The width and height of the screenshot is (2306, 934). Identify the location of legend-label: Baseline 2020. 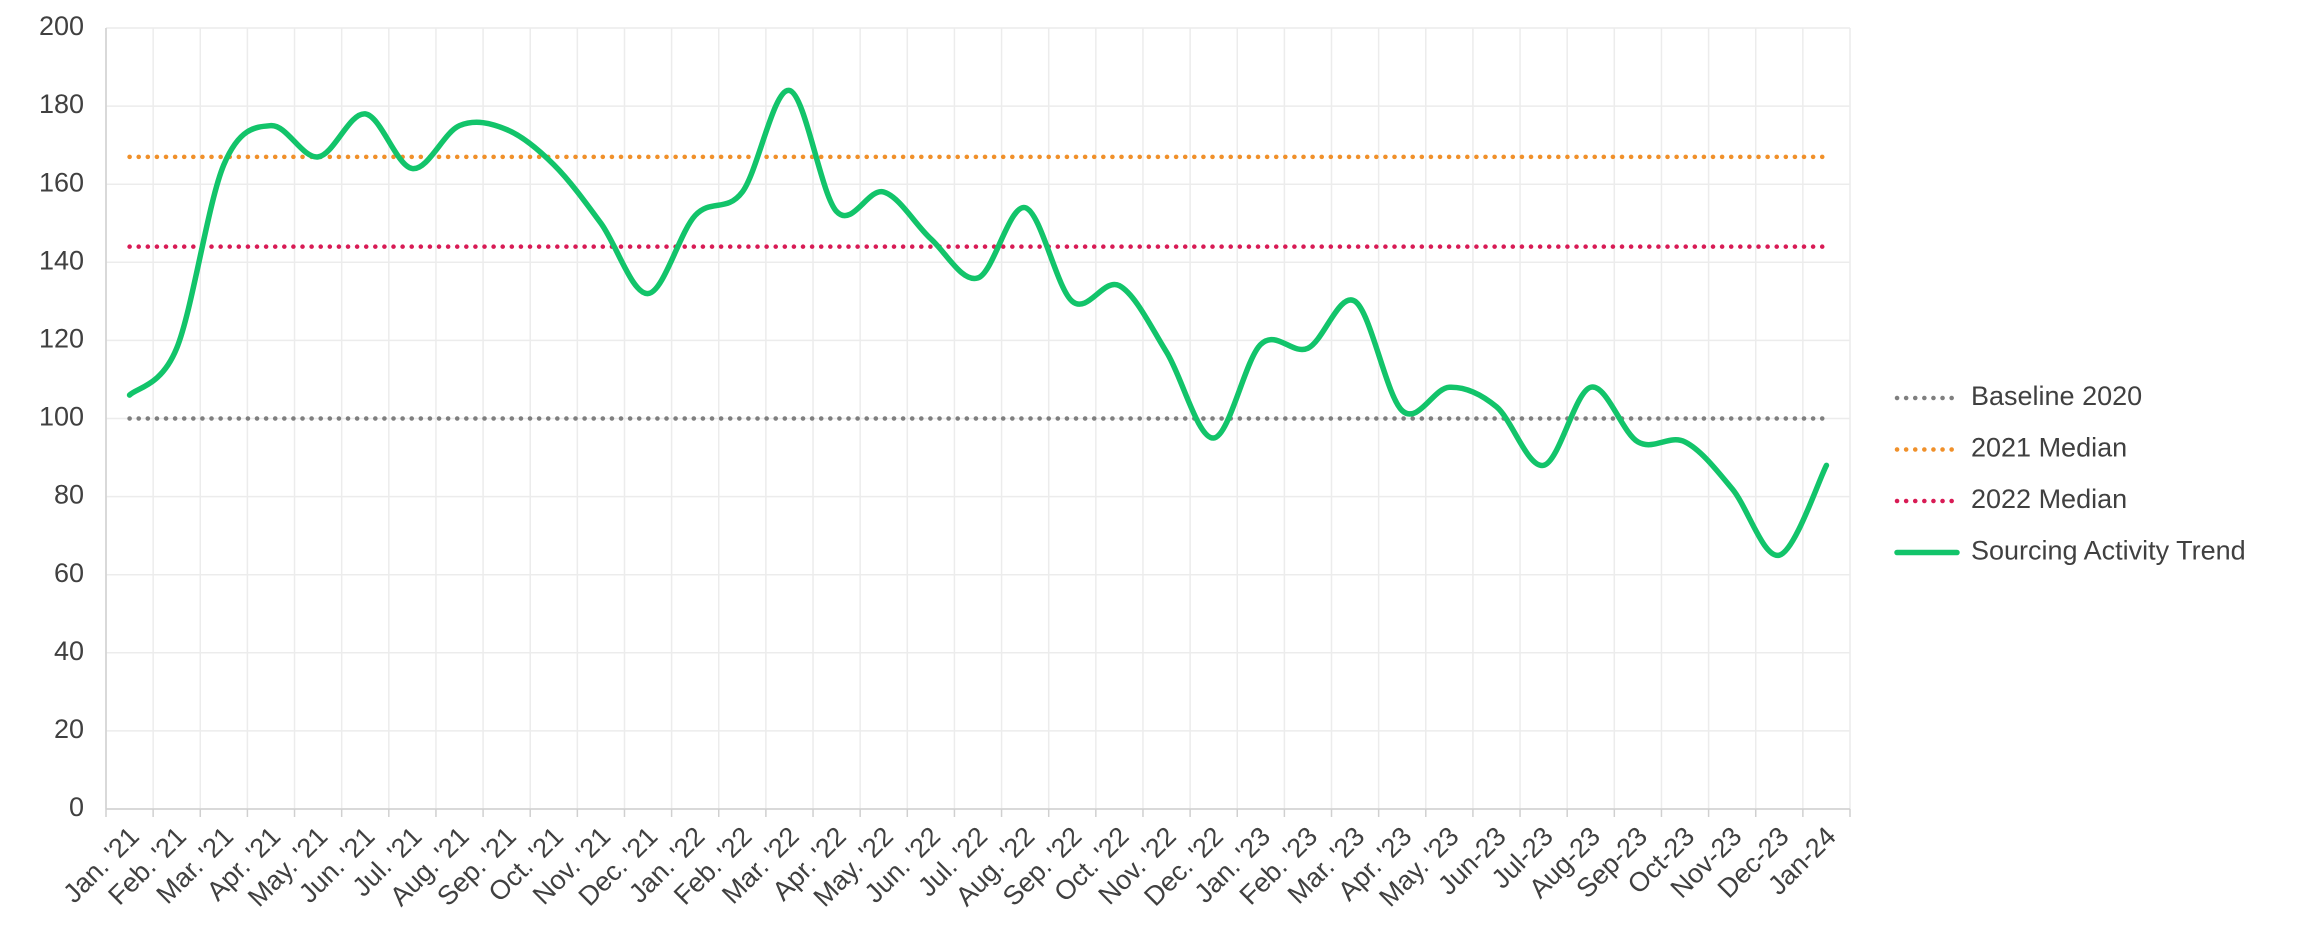
(2056, 396).